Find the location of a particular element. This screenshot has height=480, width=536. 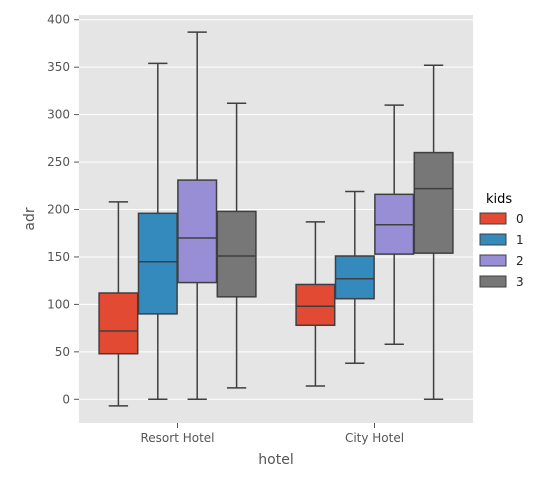

y-tick-label: 250 is located at coordinates (58, 162).